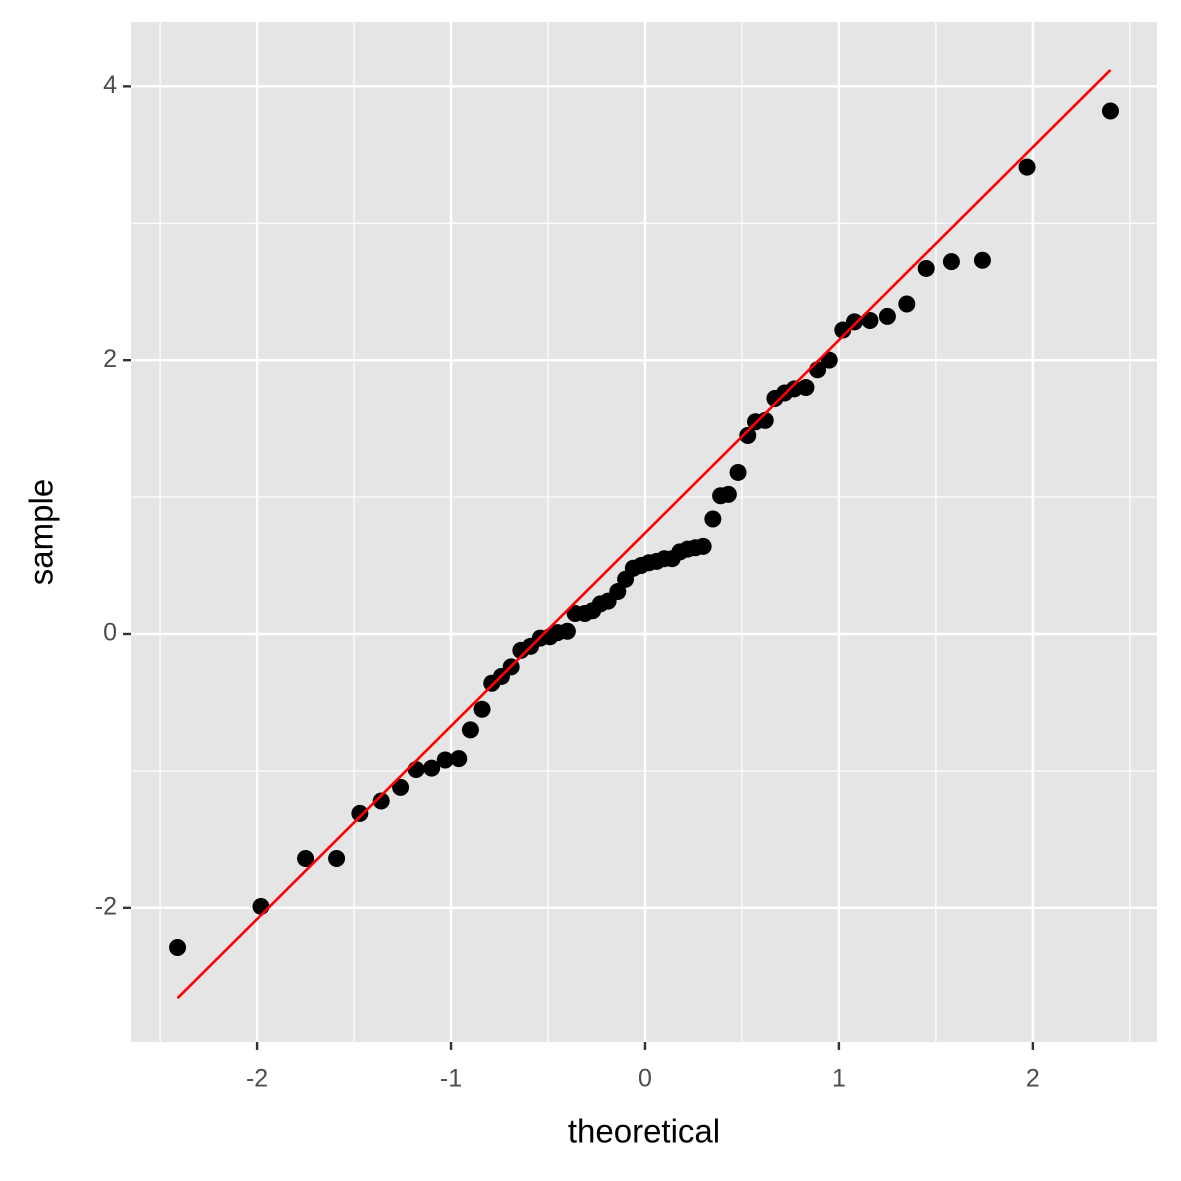  I want to click on x-tick-label: -1, so click(451, 1079).